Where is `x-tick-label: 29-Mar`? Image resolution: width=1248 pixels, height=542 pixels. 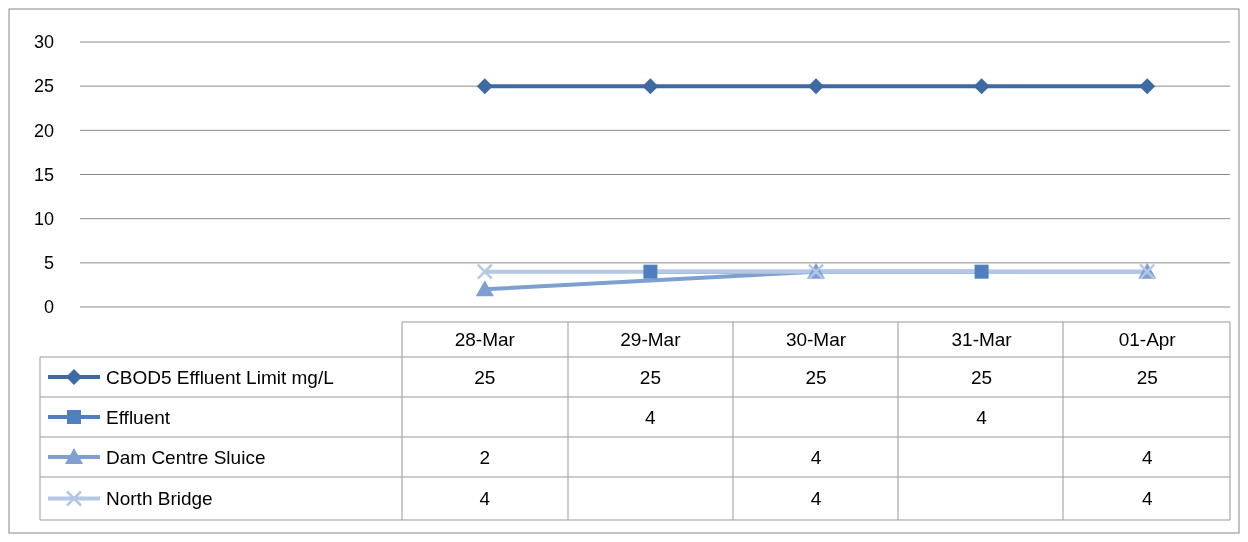
x-tick-label: 29-Mar is located at coordinates (651, 340).